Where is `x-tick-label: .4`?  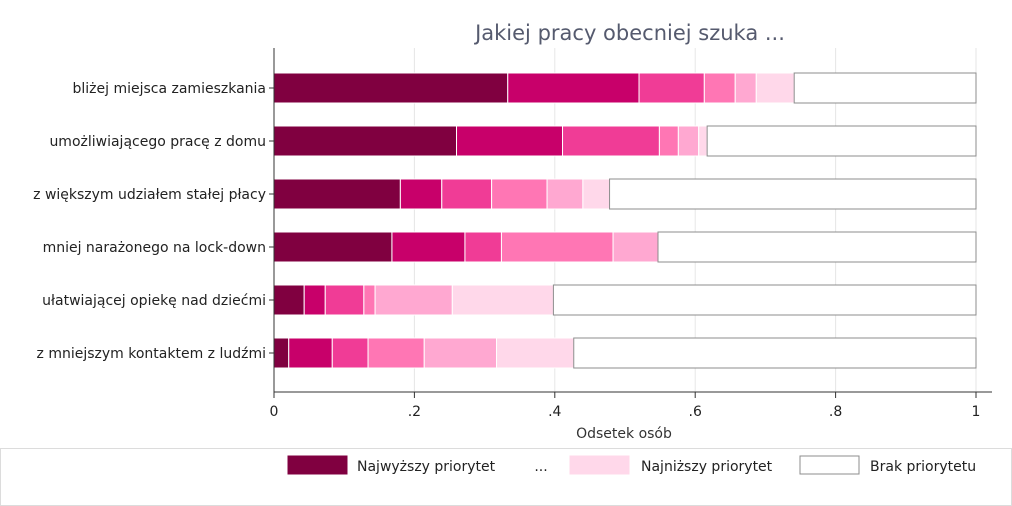
x-tick-label: .4 is located at coordinates (554, 412).